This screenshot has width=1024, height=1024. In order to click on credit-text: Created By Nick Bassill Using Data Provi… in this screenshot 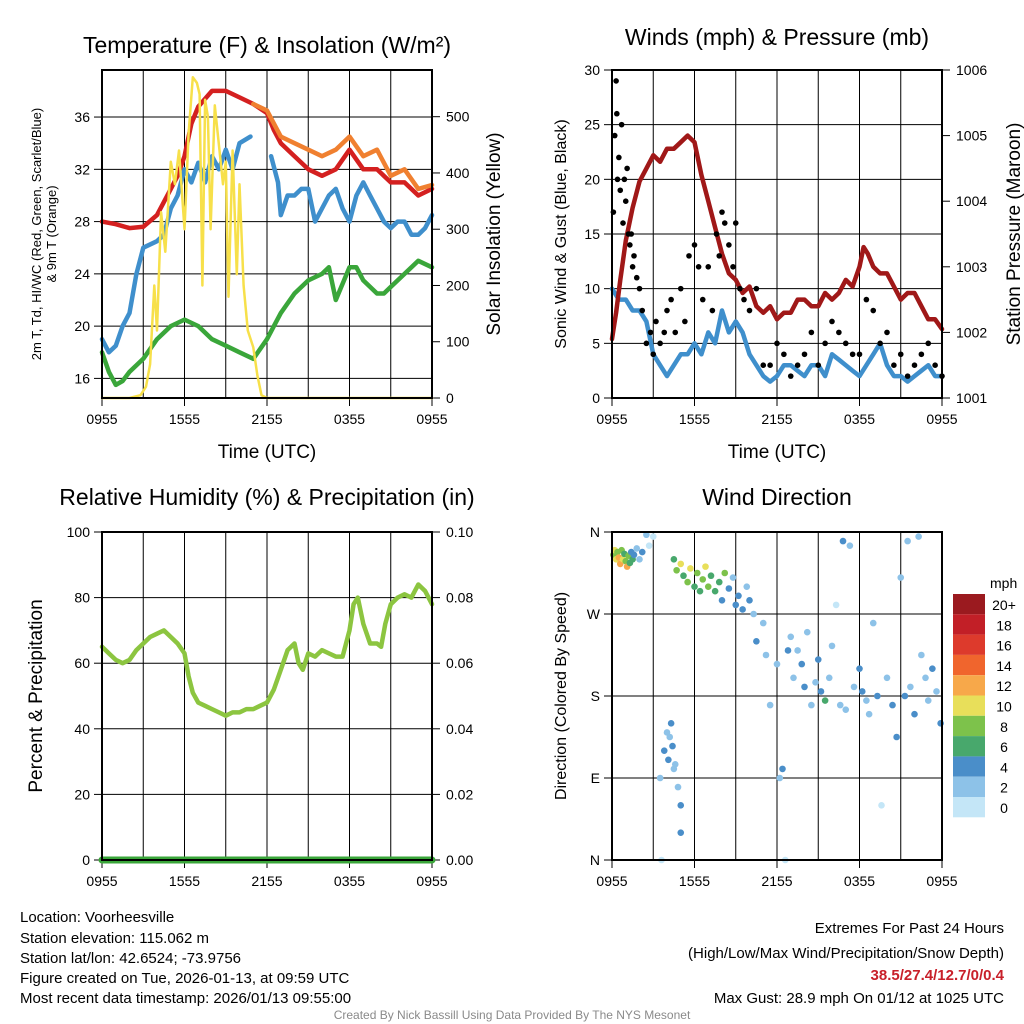, I will do `click(512, 1015)`.